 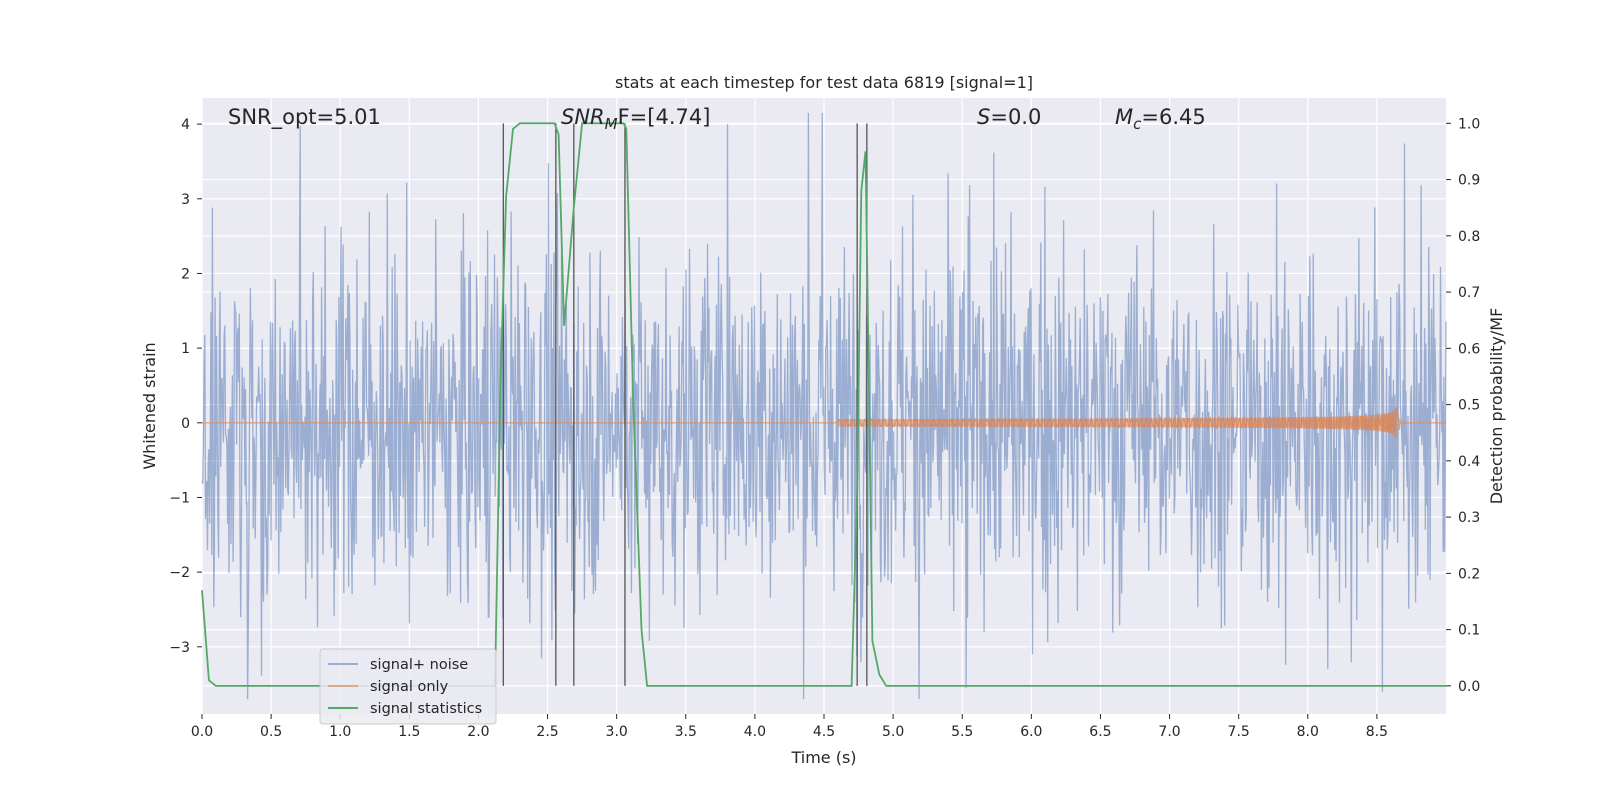 What do you see at coordinates (1100, 732) in the screenshot?
I see `x-tick-label: 6.5` at bounding box center [1100, 732].